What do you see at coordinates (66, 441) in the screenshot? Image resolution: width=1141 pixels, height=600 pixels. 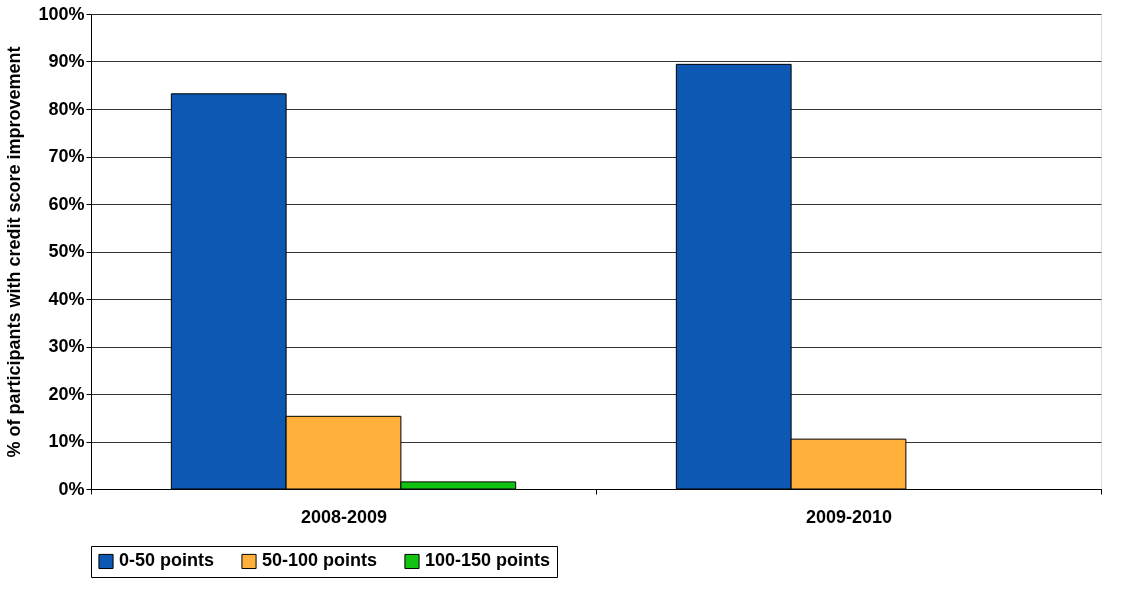 I see `y-tick-label: 10%` at bounding box center [66, 441].